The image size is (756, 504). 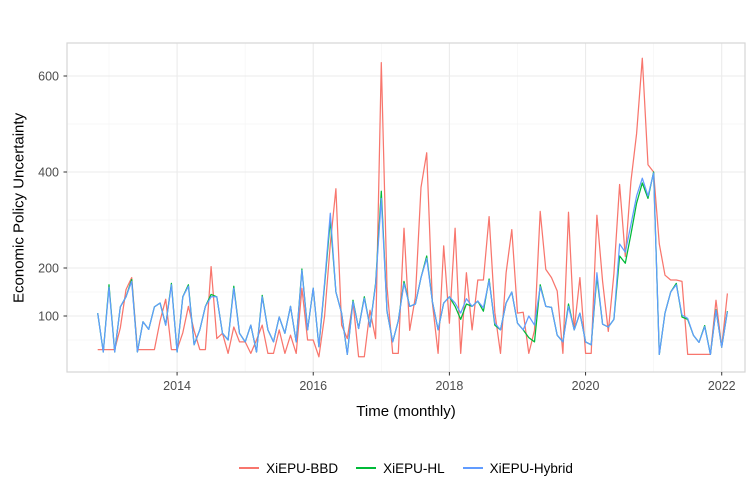 What do you see at coordinates (48, 173) in the screenshot?
I see `y-tick-label: 400` at bounding box center [48, 173].